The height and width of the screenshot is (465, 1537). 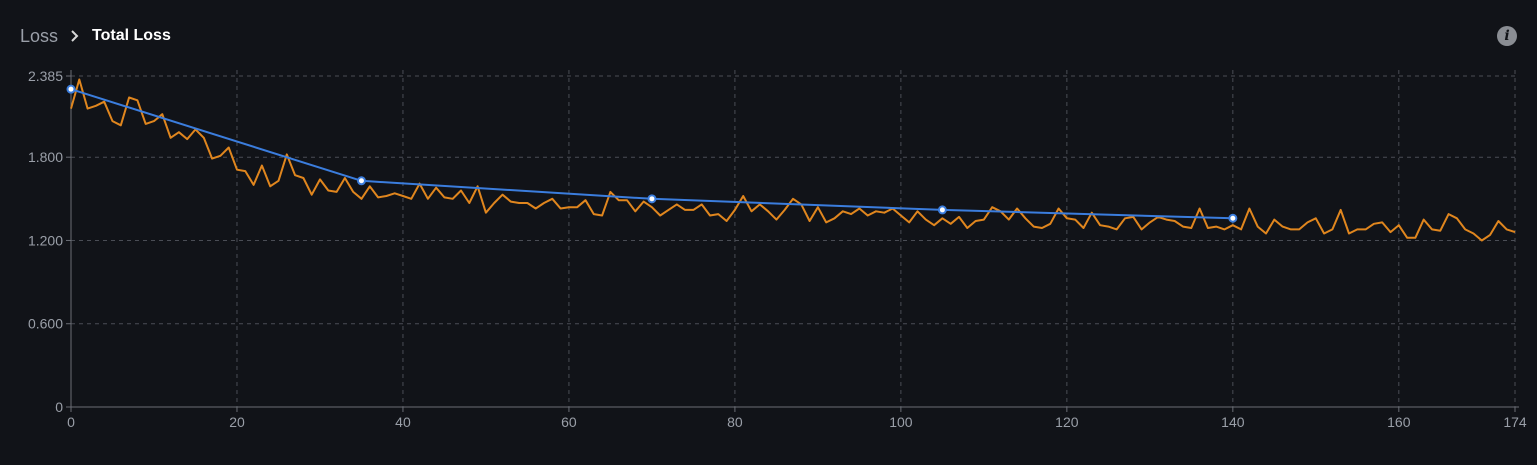 I want to click on breadcrumb: Loss Total Loss, so click(x=95, y=36).